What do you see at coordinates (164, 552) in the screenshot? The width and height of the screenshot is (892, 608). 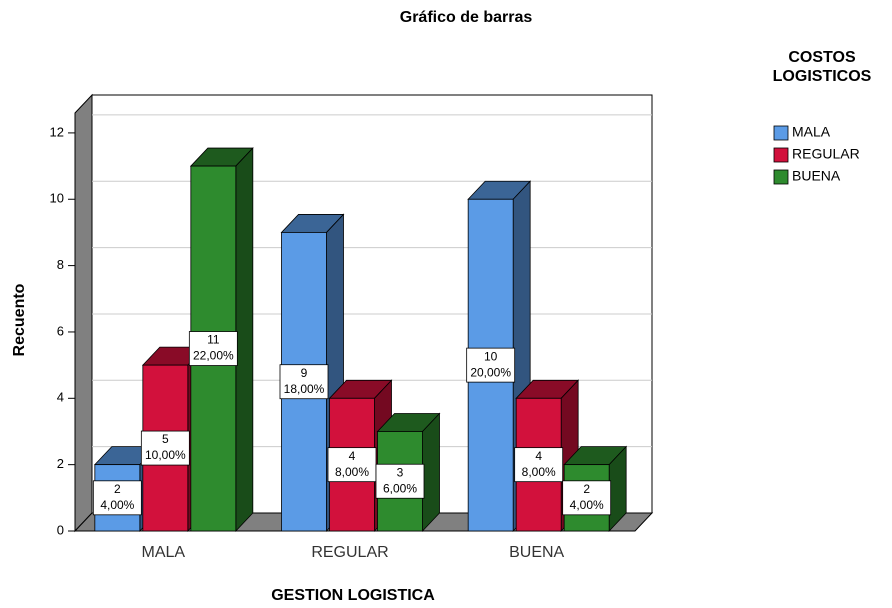 I see `x-tick-label: MALA` at bounding box center [164, 552].